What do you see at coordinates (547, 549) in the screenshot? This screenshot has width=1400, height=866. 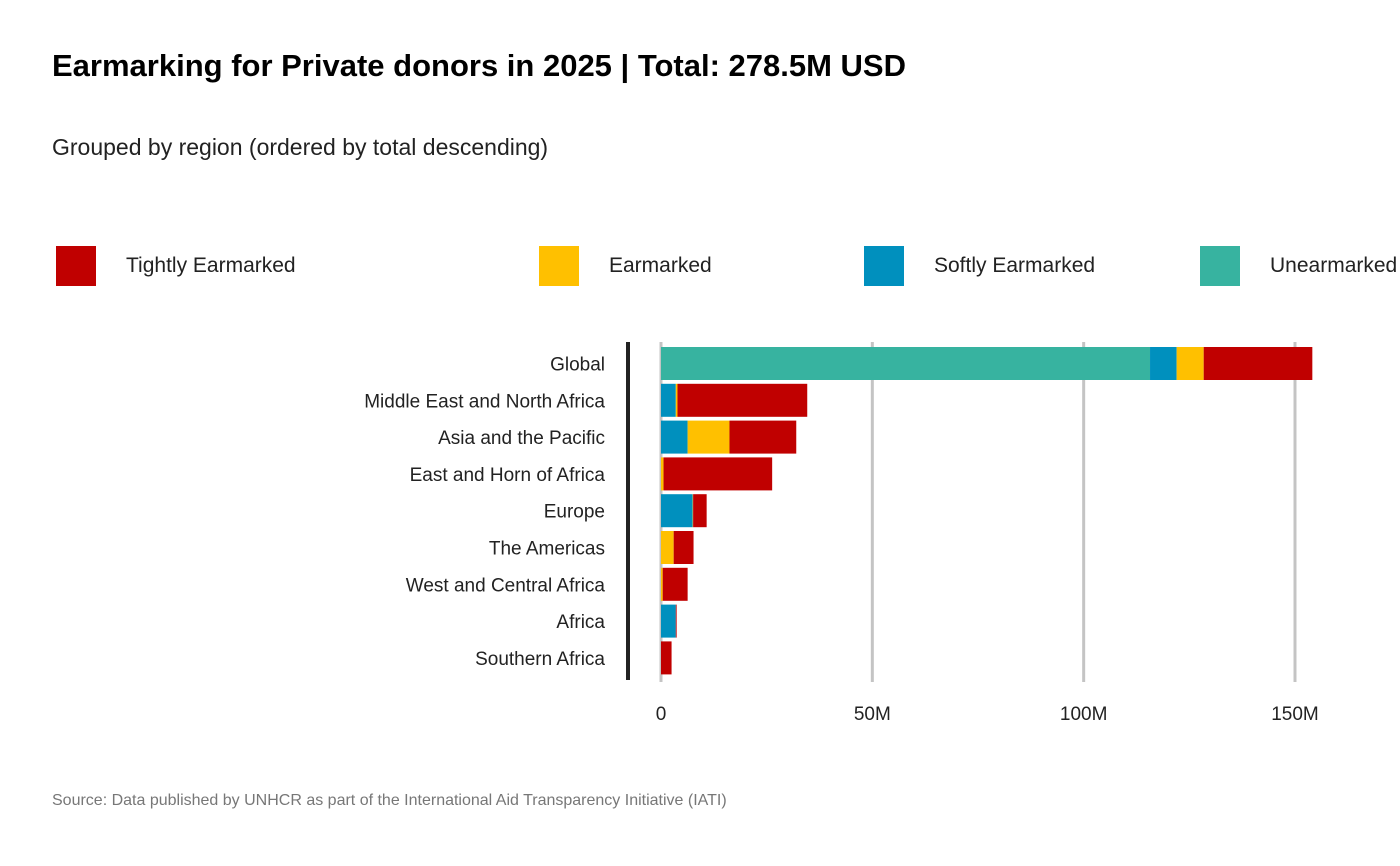 I see `y-tick-label: The Americas` at bounding box center [547, 549].